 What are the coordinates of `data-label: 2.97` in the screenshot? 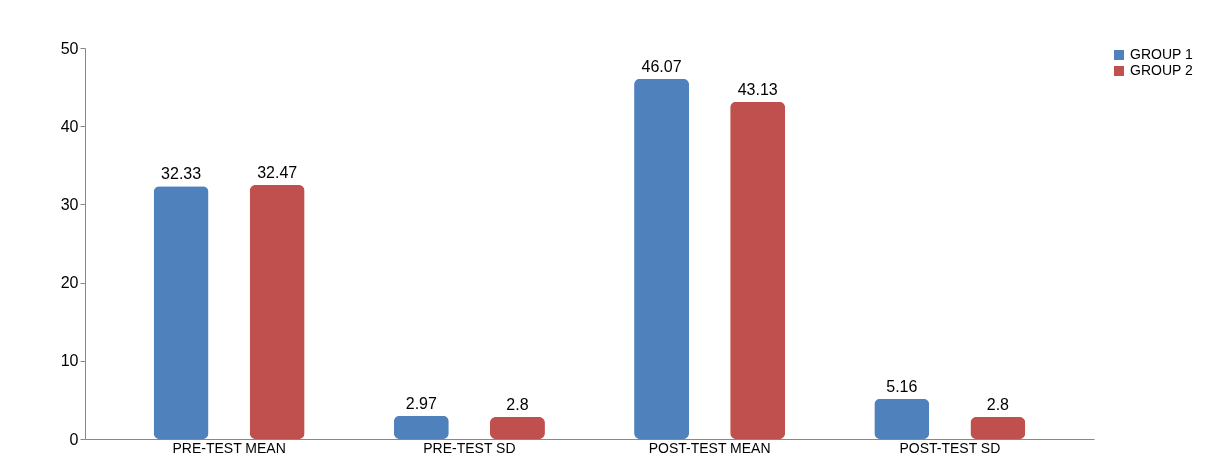 It's located at (421, 403).